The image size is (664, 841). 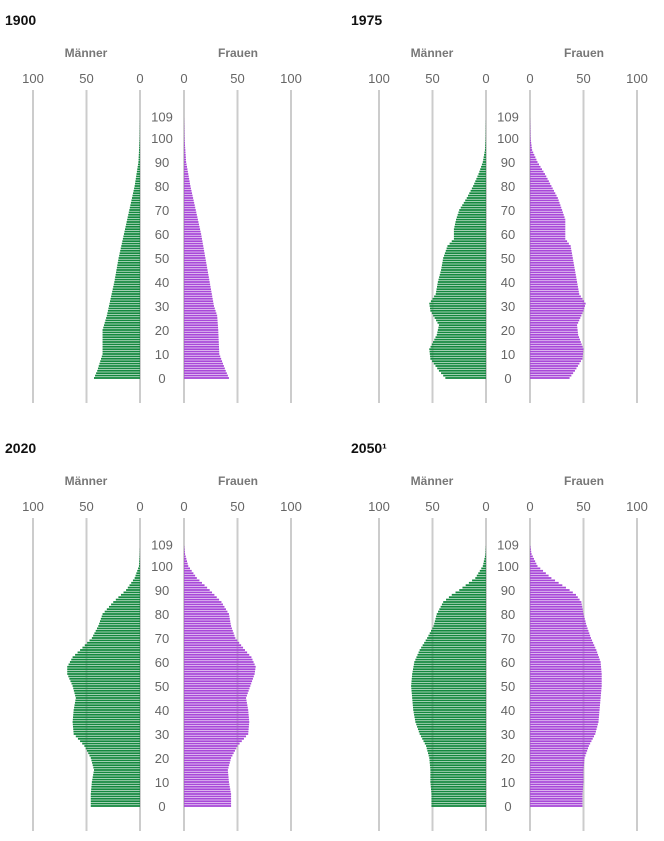 I want to click on female-label: Frauen, so click(x=238, y=481).